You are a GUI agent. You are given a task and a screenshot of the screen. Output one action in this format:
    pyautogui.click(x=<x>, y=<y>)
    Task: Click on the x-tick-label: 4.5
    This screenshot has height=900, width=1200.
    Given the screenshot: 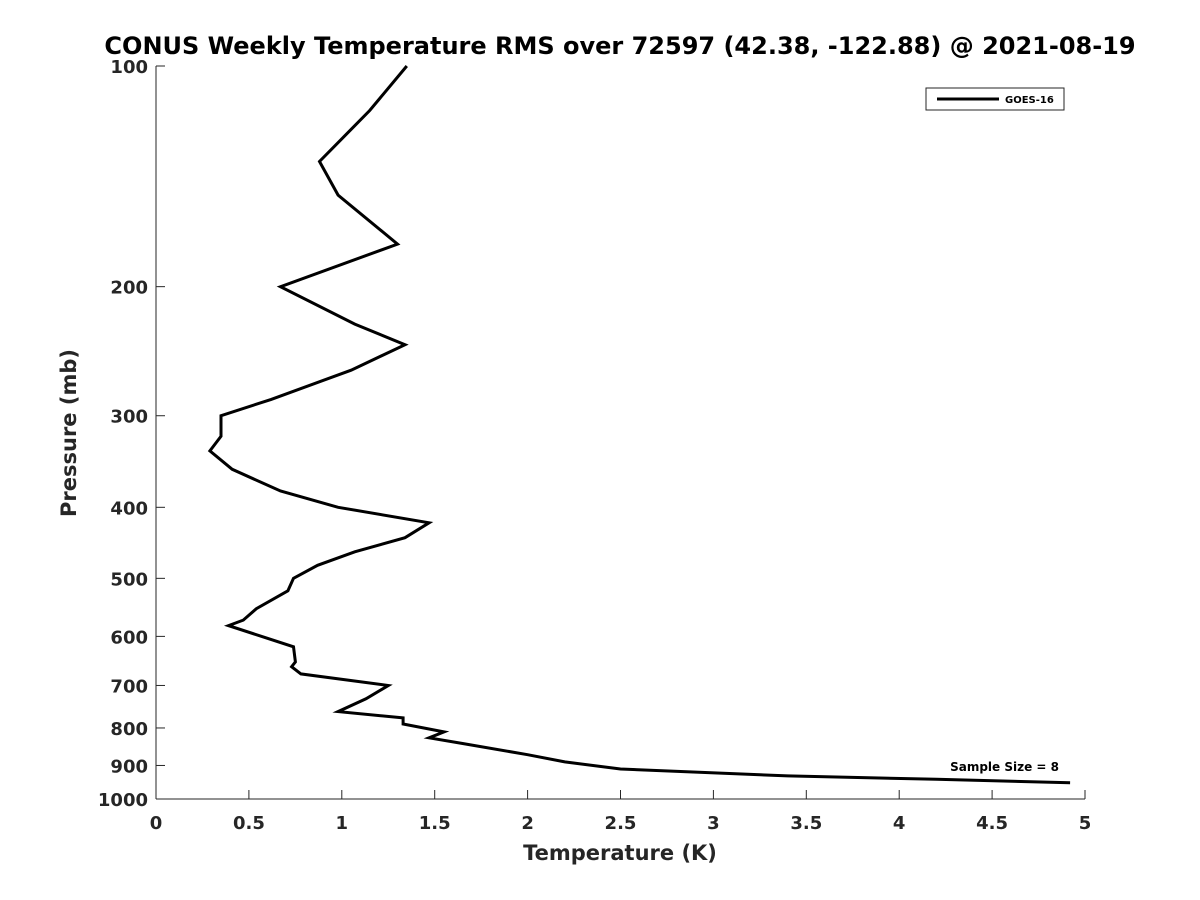 What is the action you would take?
    pyautogui.click(x=992, y=823)
    